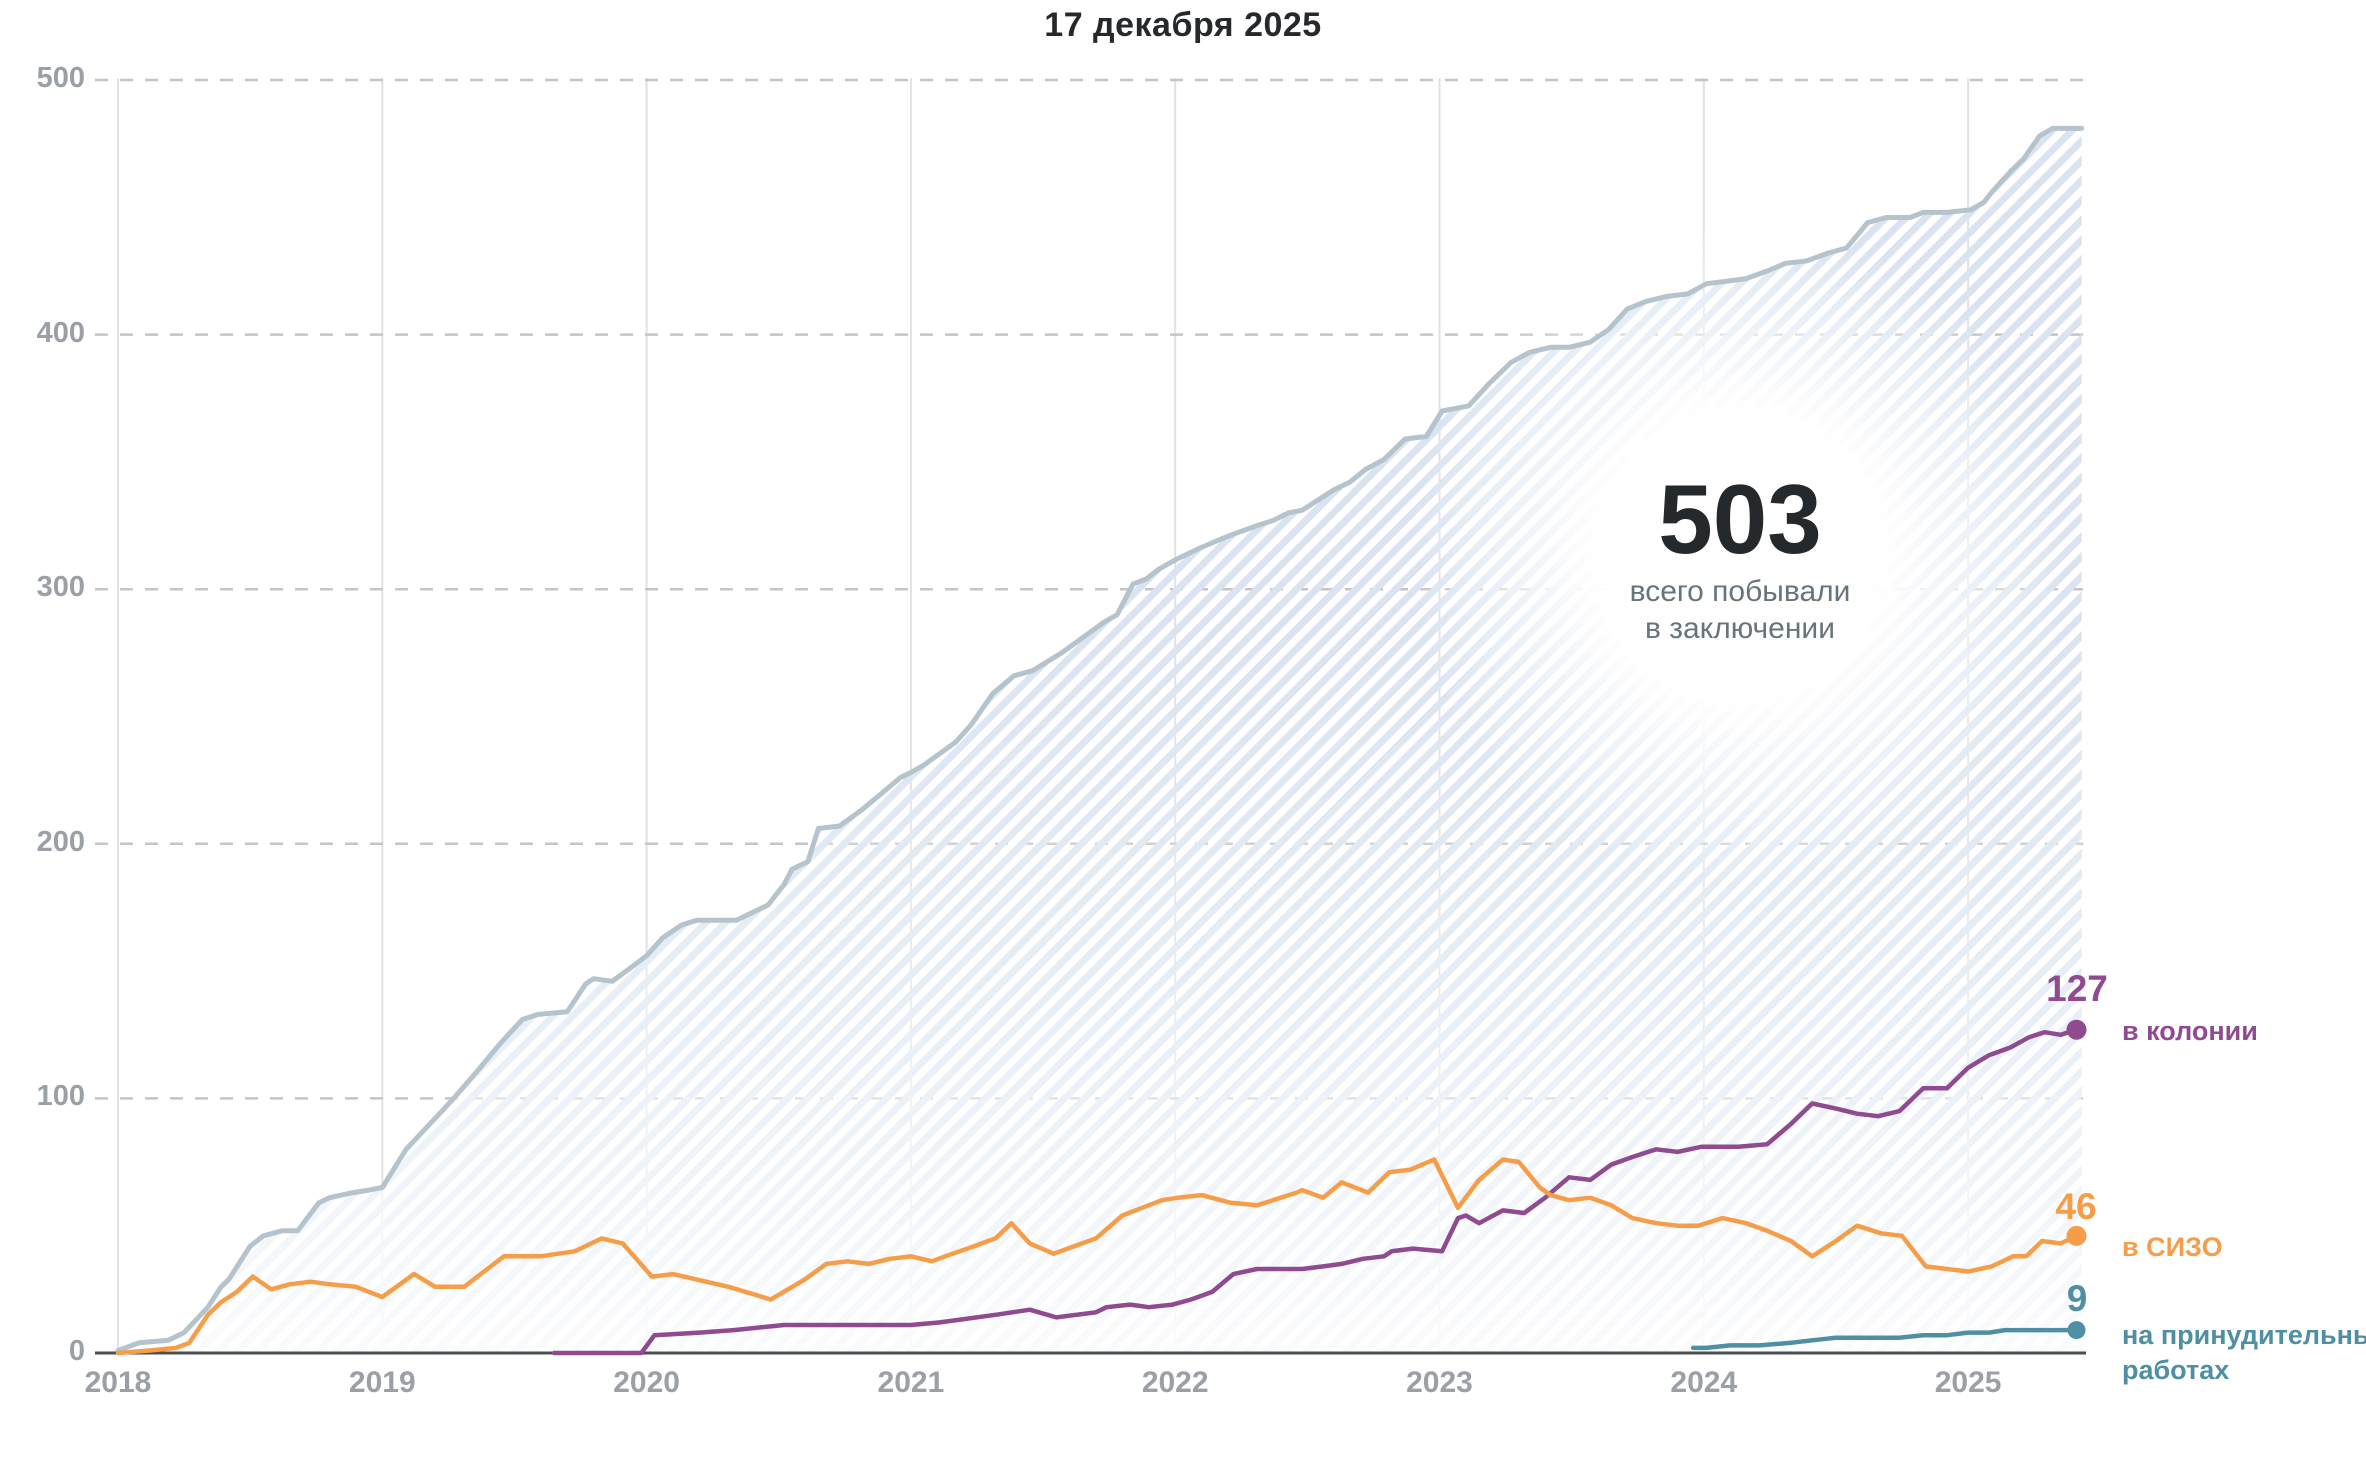 This screenshot has width=2366, height=1480. What do you see at coordinates (1704, 1382) in the screenshot?
I see `x-axis-tick-label: 2024` at bounding box center [1704, 1382].